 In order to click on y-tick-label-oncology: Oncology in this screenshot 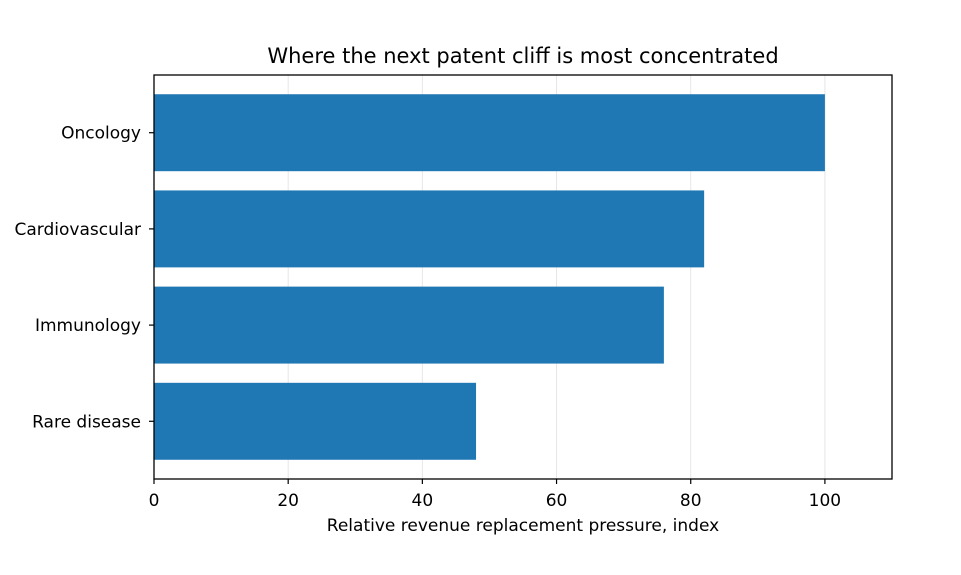, I will do `click(101, 134)`.